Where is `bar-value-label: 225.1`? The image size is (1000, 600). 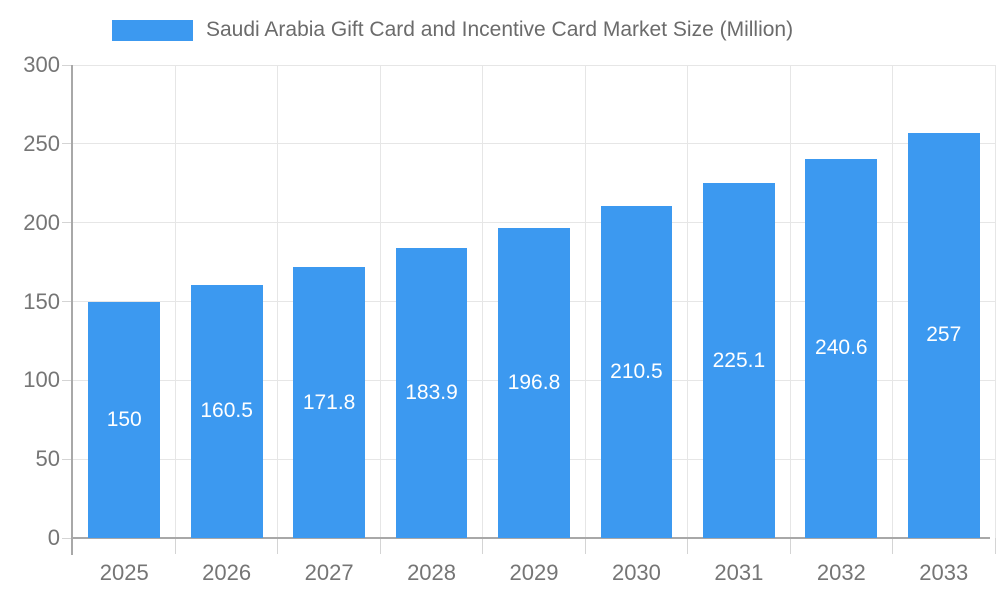
bar-value-label: 225.1 is located at coordinates (739, 360).